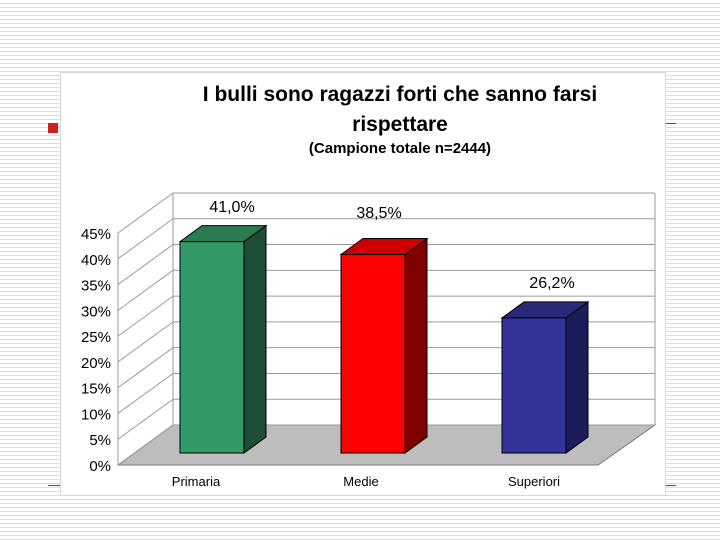 The image size is (720, 540). What do you see at coordinates (96, 311) in the screenshot?
I see `y-tick-label: 30%` at bounding box center [96, 311].